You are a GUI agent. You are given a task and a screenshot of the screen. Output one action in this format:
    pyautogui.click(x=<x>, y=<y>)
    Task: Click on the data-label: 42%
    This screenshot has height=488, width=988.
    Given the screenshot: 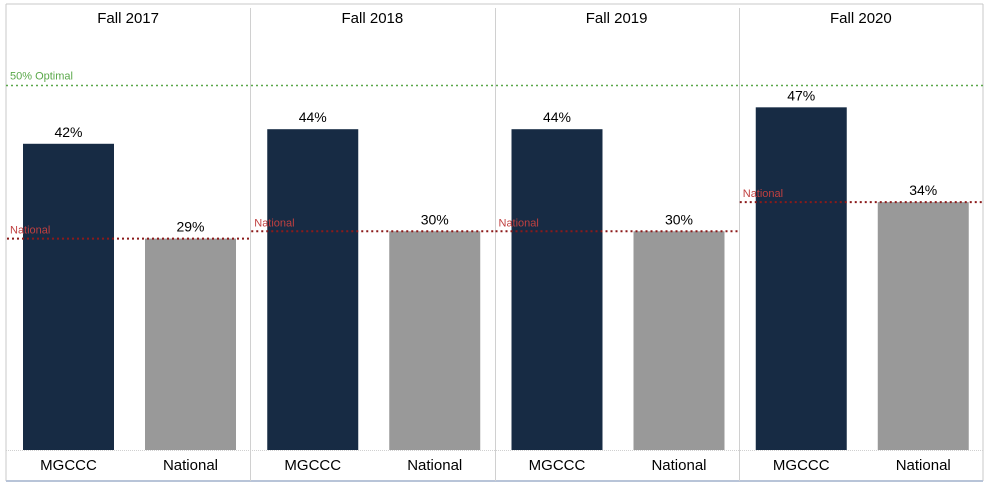 What is the action you would take?
    pyautogui.click(x=68, y=132)
    